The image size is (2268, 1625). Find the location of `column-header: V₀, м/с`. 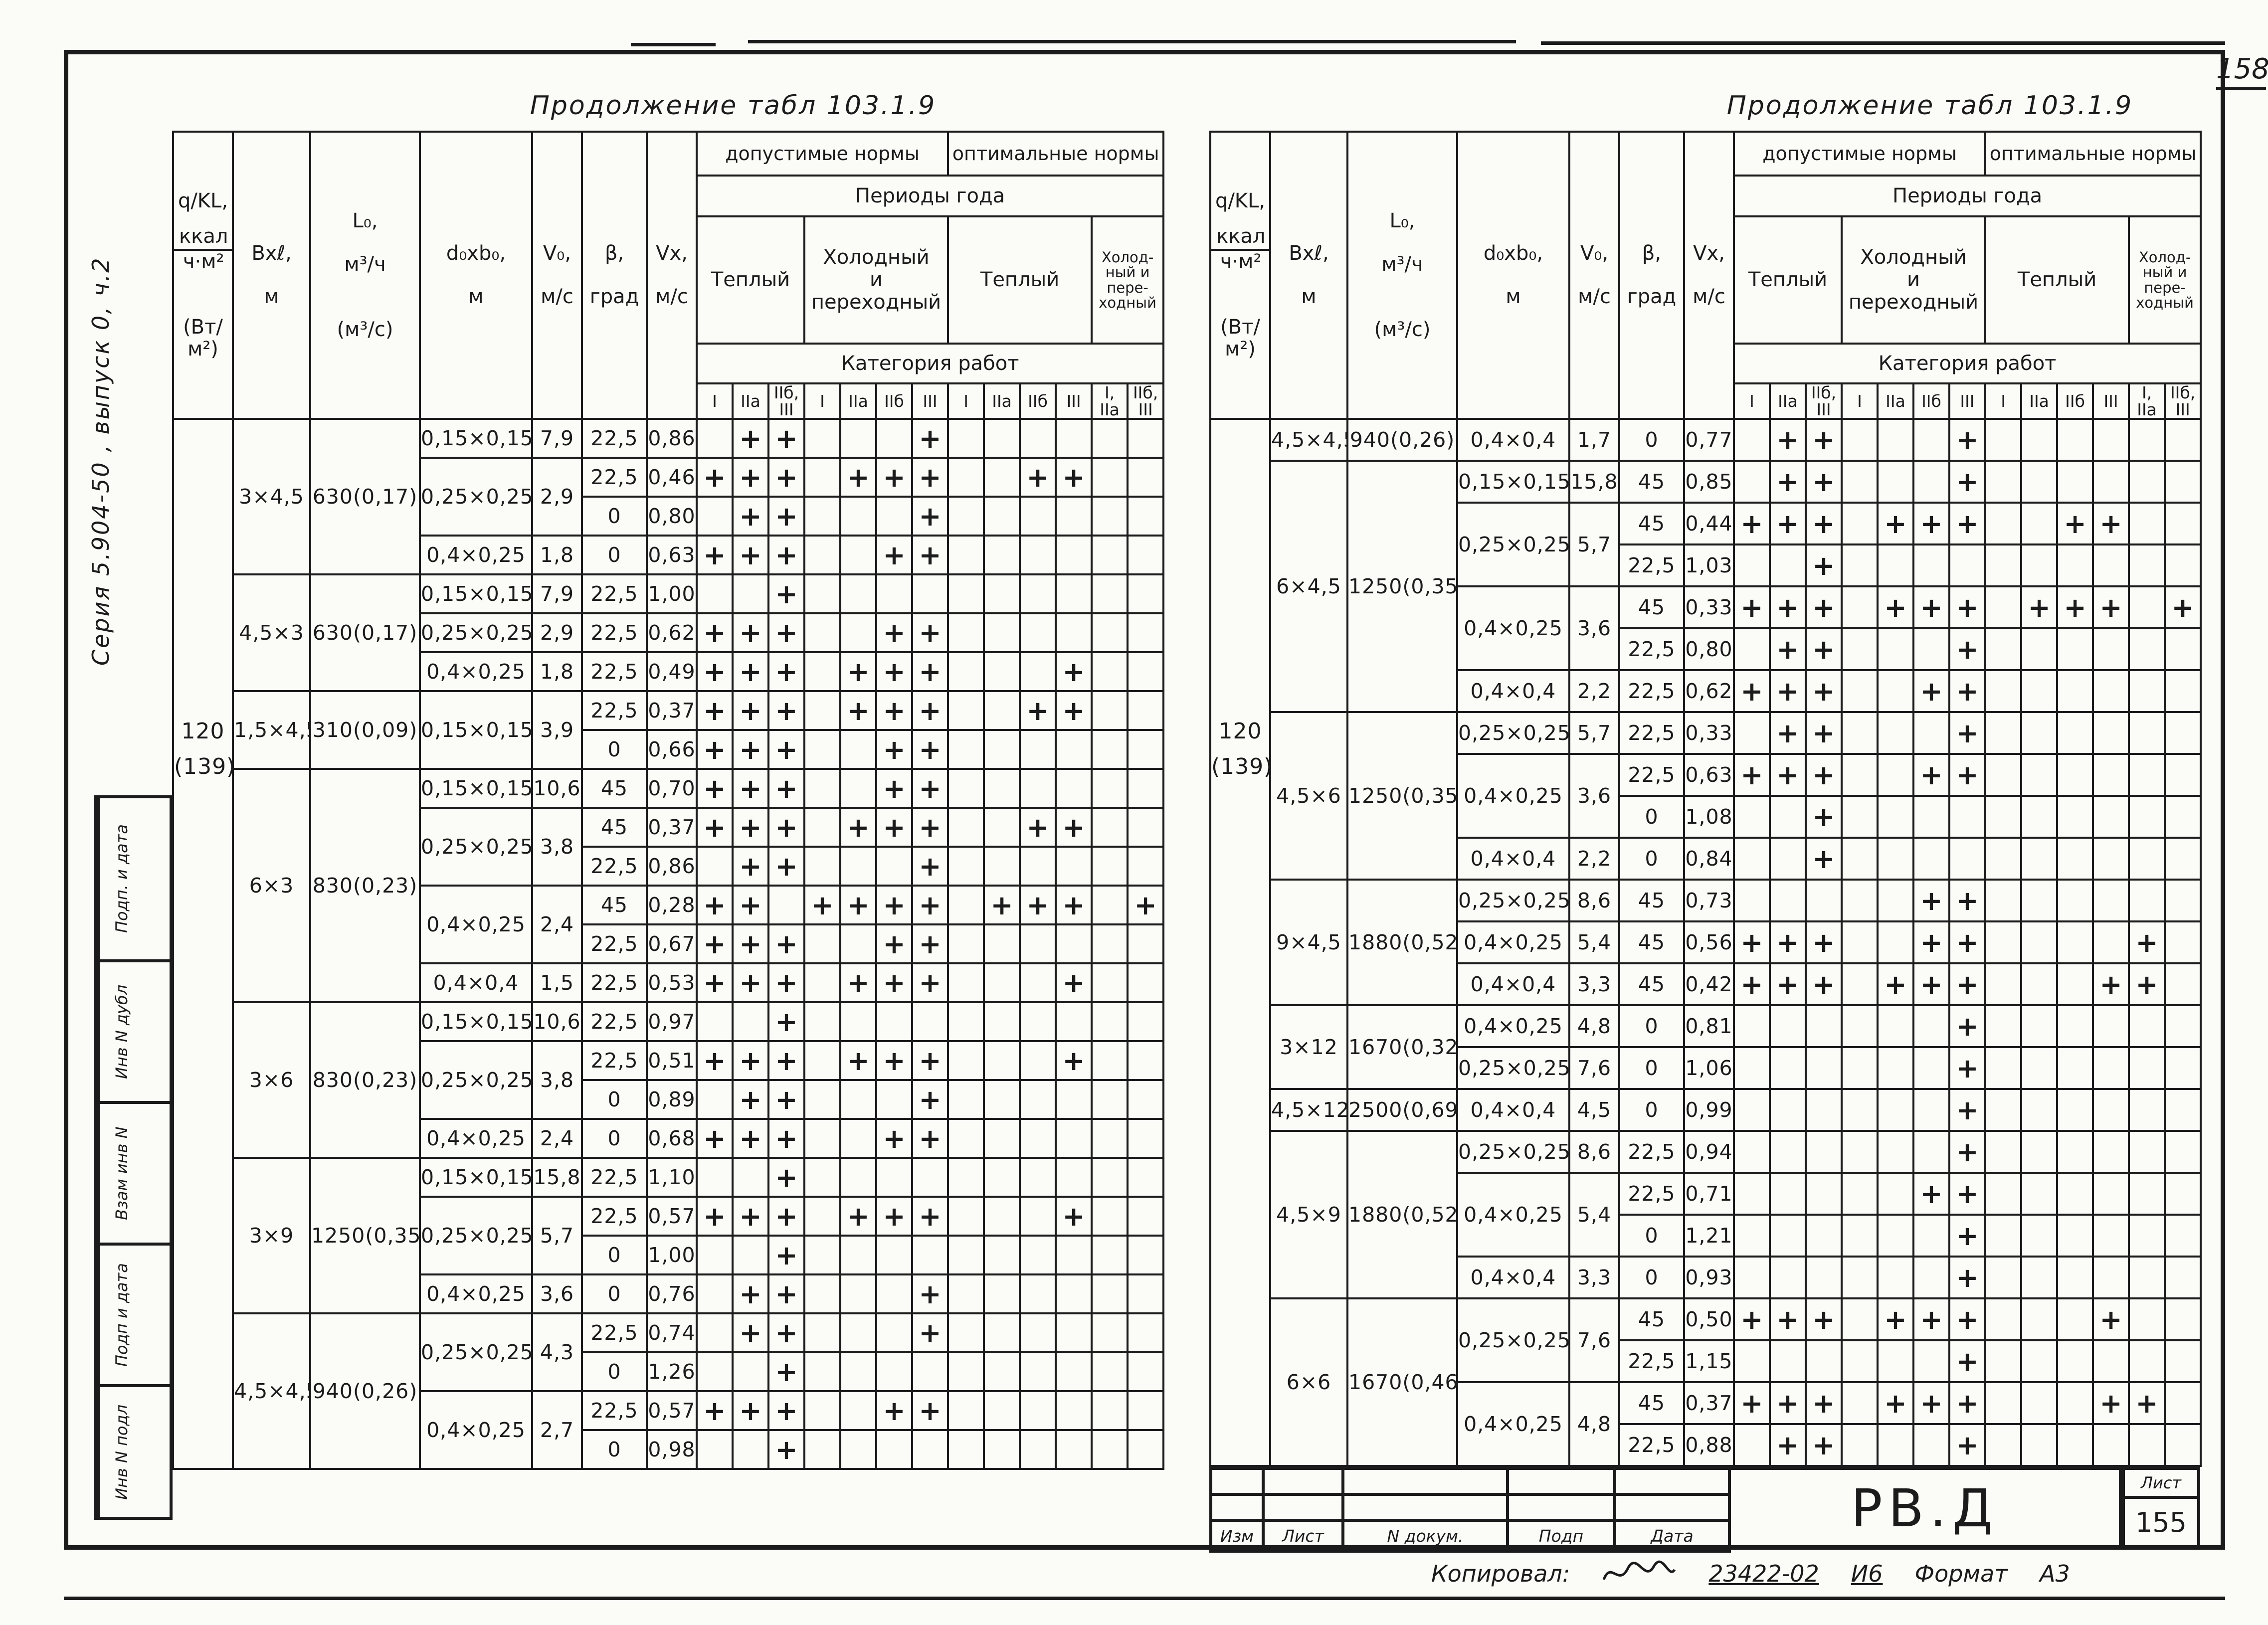

column-header: V₀, м/с is located at coordinates (557, 275).